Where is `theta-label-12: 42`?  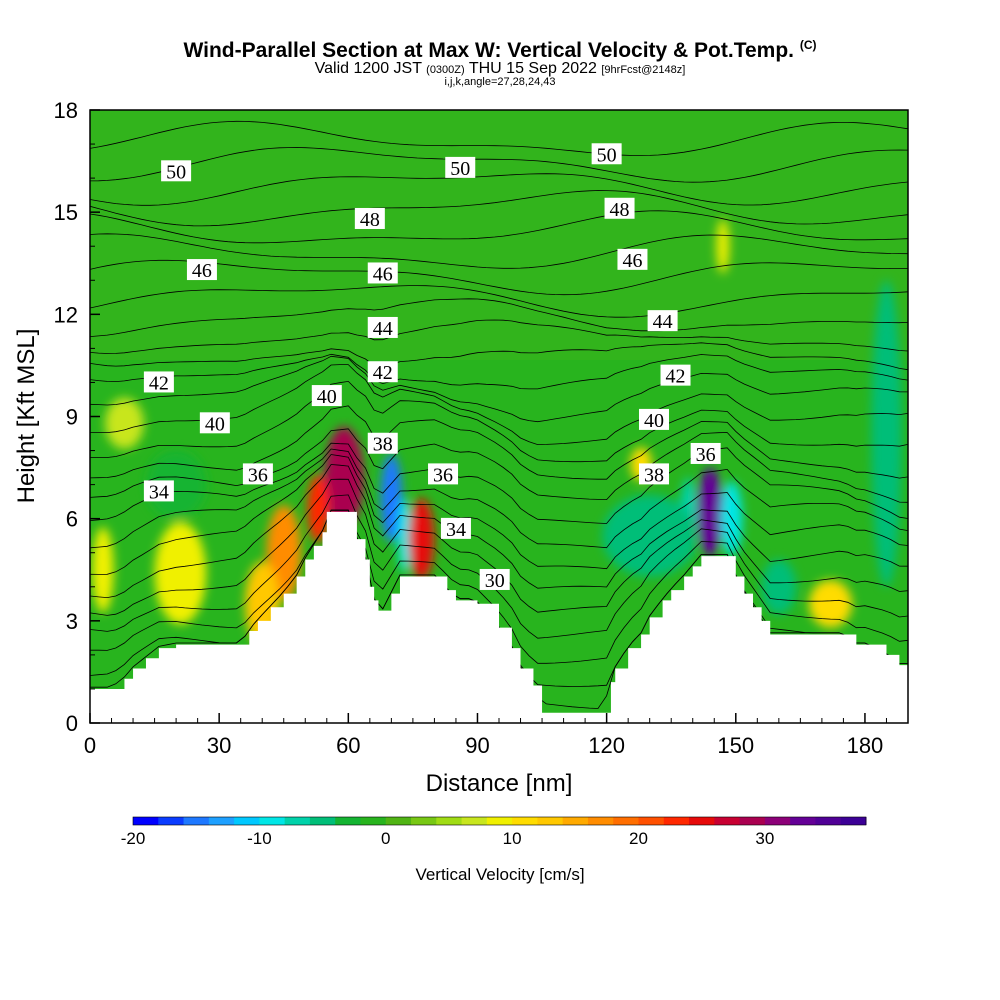 theta-label-12: 42 is located at coordinates (676, 377).